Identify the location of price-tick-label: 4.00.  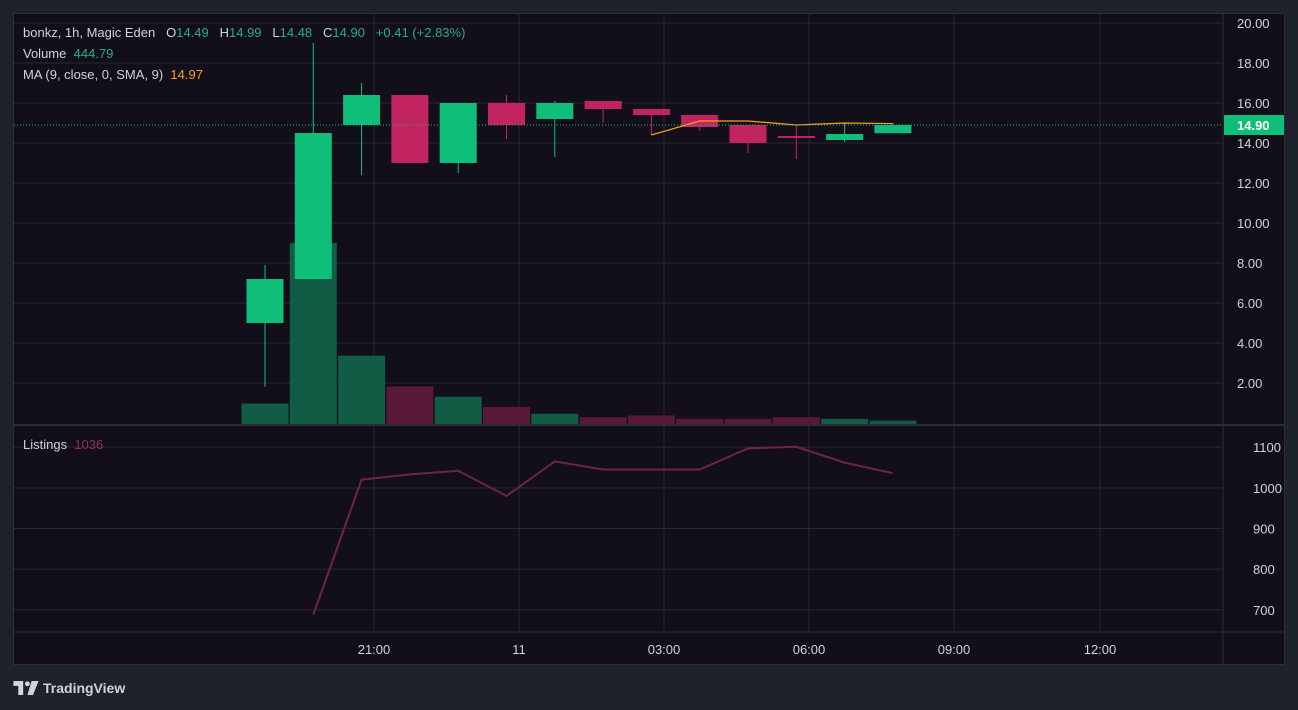
(1249, 343).